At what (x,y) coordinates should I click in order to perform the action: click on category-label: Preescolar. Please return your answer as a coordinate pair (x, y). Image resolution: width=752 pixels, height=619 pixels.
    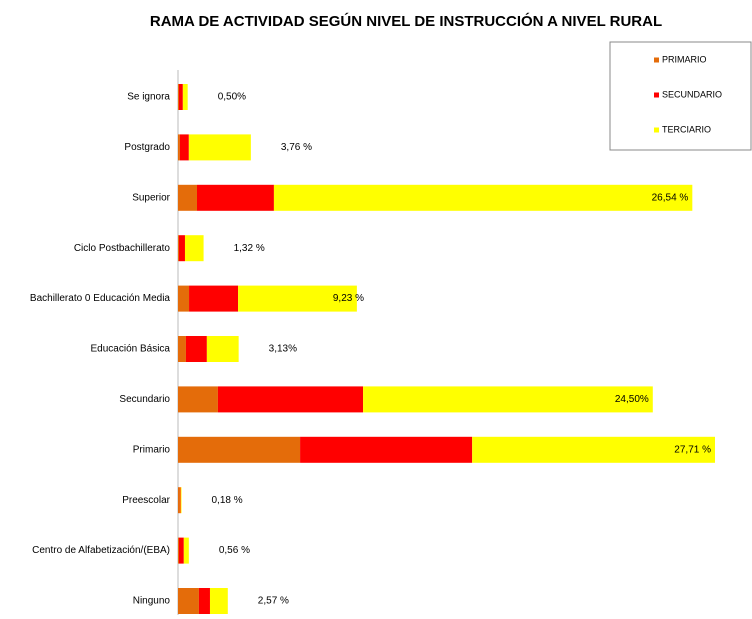
    Looking at the image, I should click on (146, 500).